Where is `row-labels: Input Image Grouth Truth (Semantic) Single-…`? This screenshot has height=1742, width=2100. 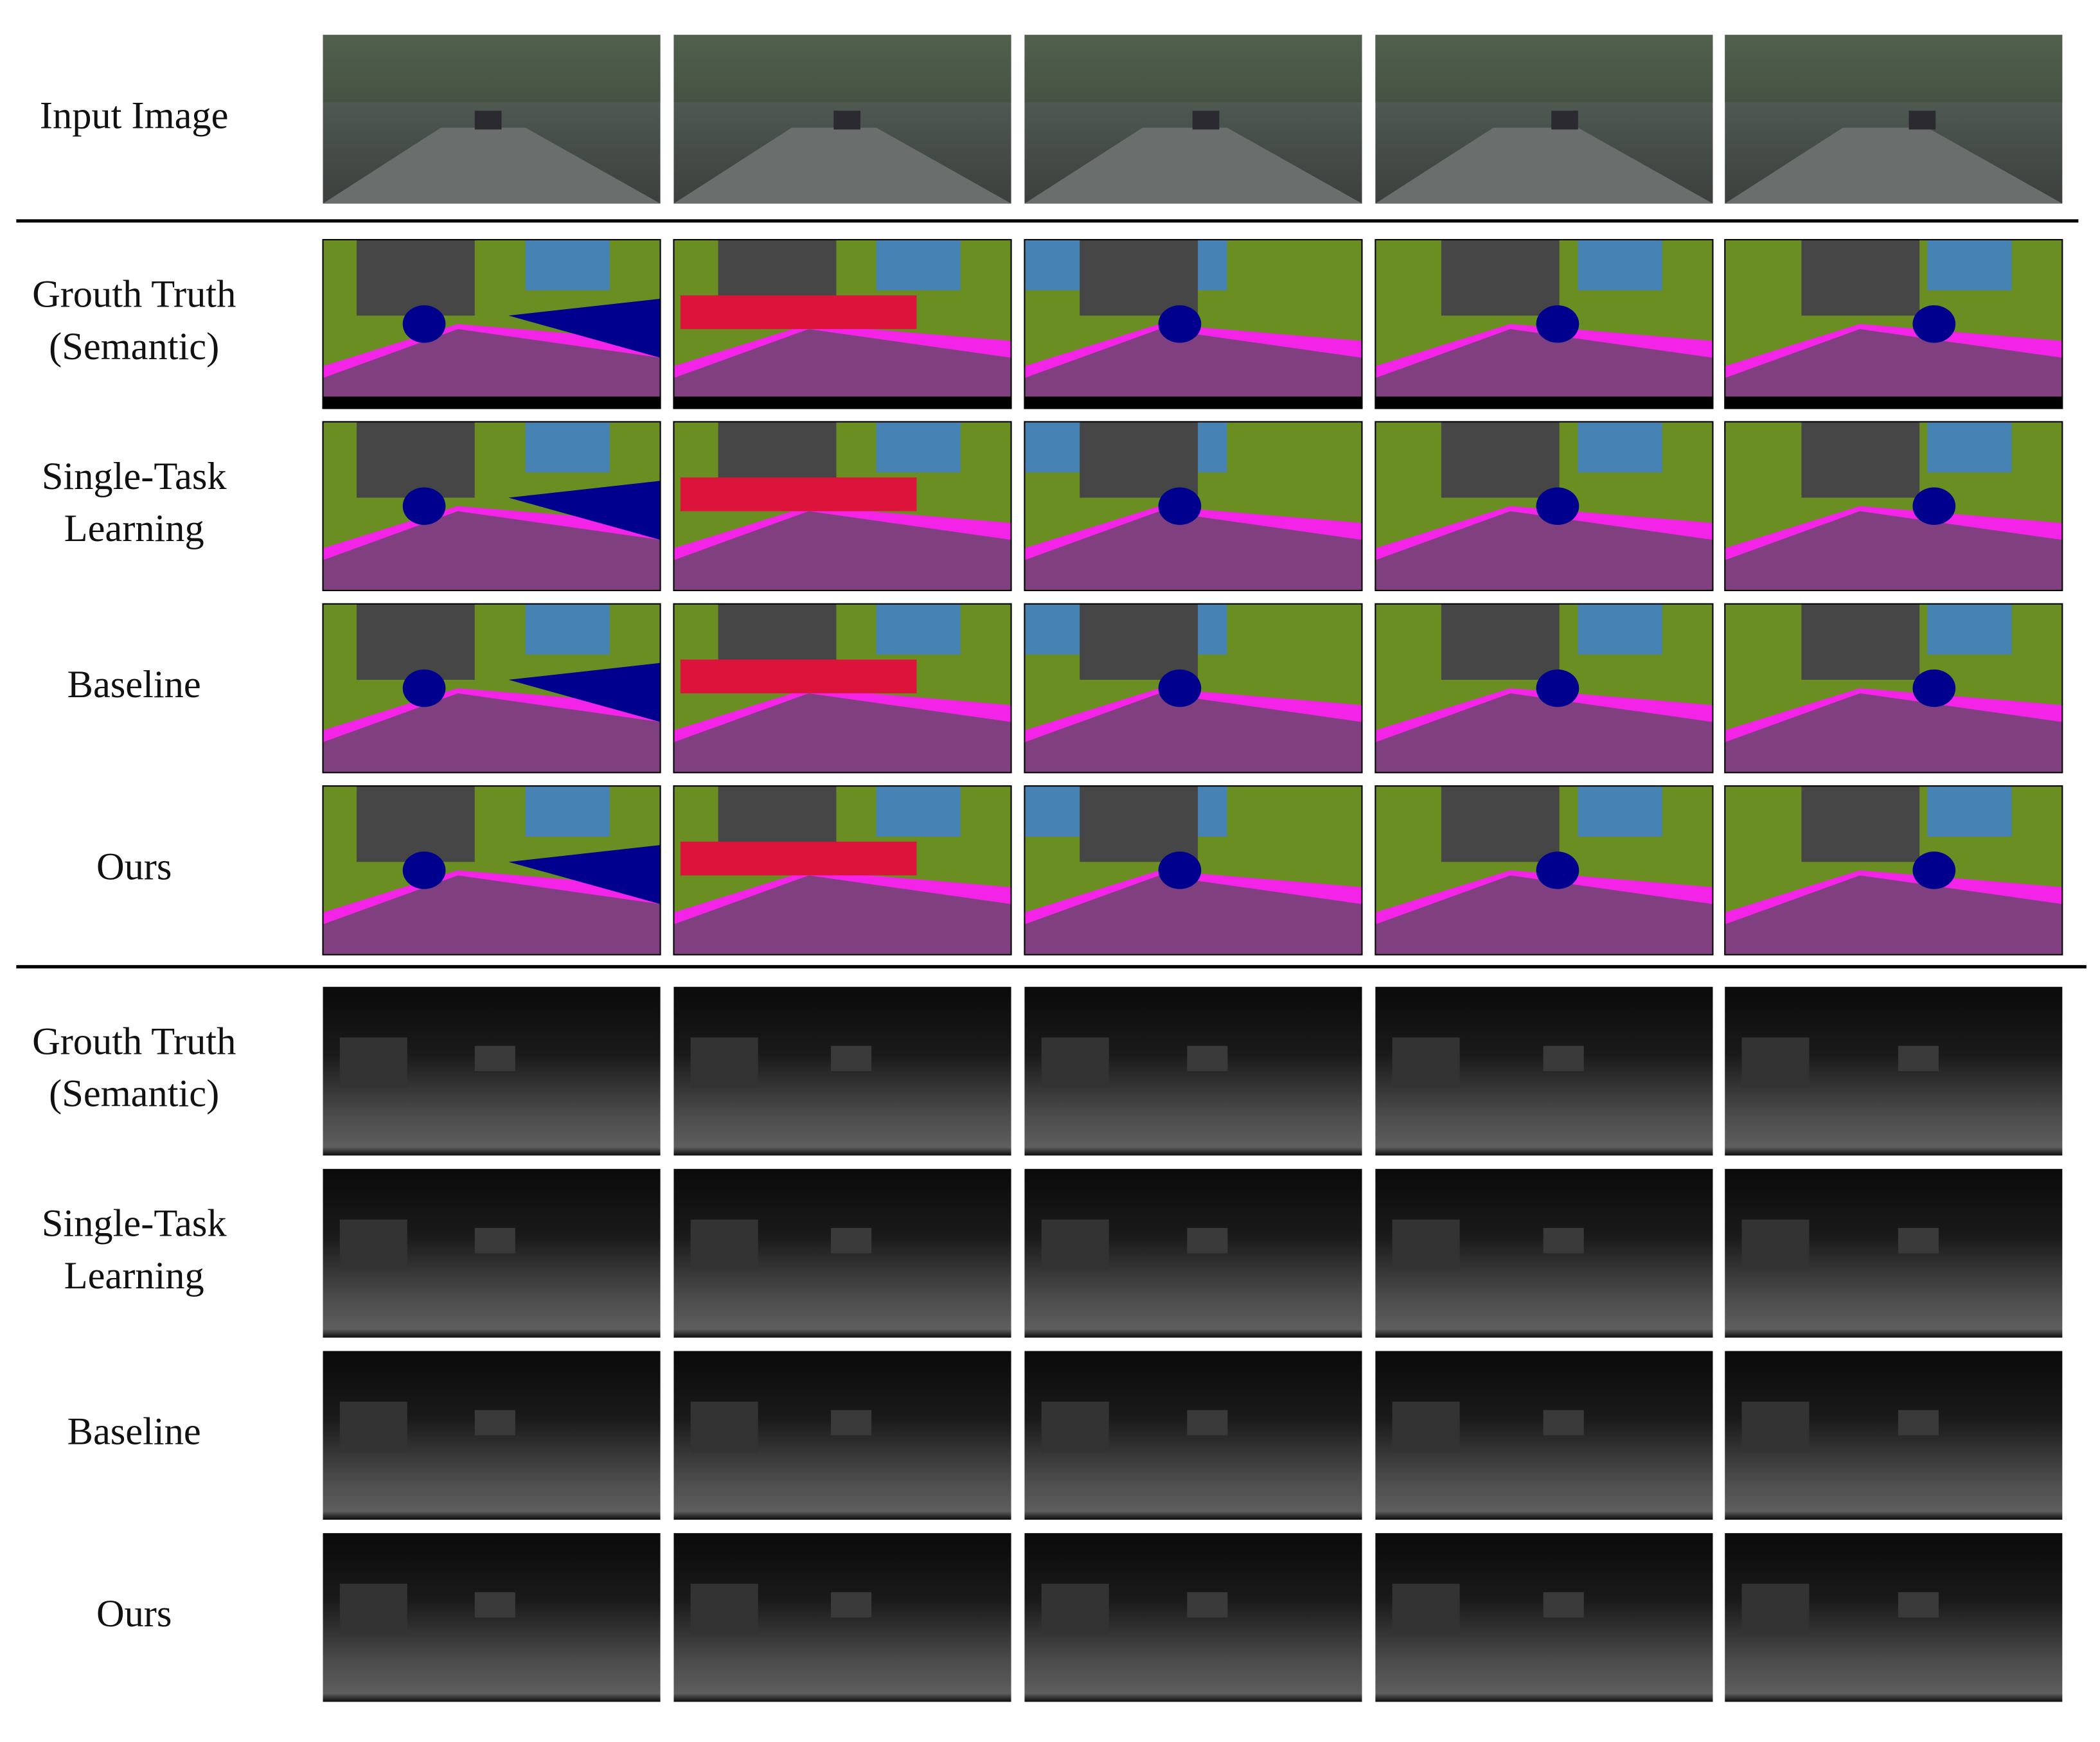 row-labels: Input Image Grouth Truth (Semantic) Single-… is located at coordinates (134, 864).